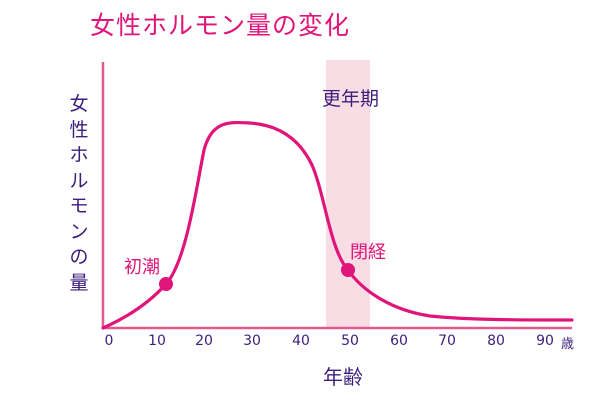 Image resolution: width=600 pixels, height=400 pixels. What do you see at coordinates (350, 341) in the screenshot?
I see `x-tick: 50` at bounding box center [350, 341].